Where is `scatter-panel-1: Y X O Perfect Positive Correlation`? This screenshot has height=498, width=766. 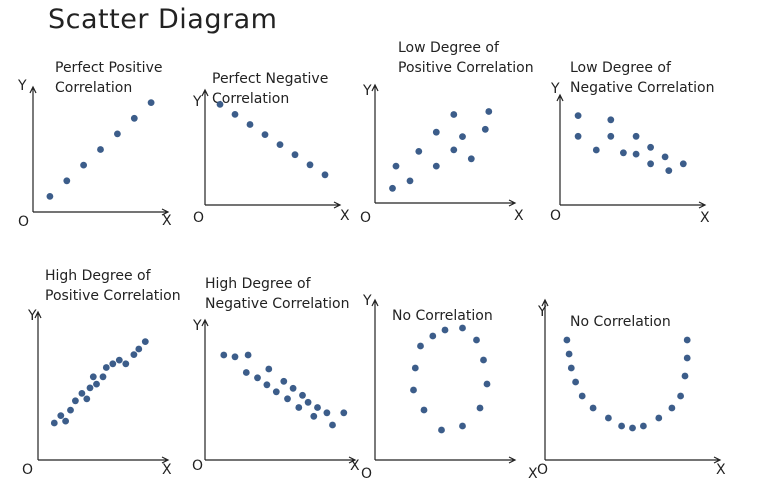
scatter-panel-1: Y X O Perfect Positive Correlation is located at coordinates (94, 145).